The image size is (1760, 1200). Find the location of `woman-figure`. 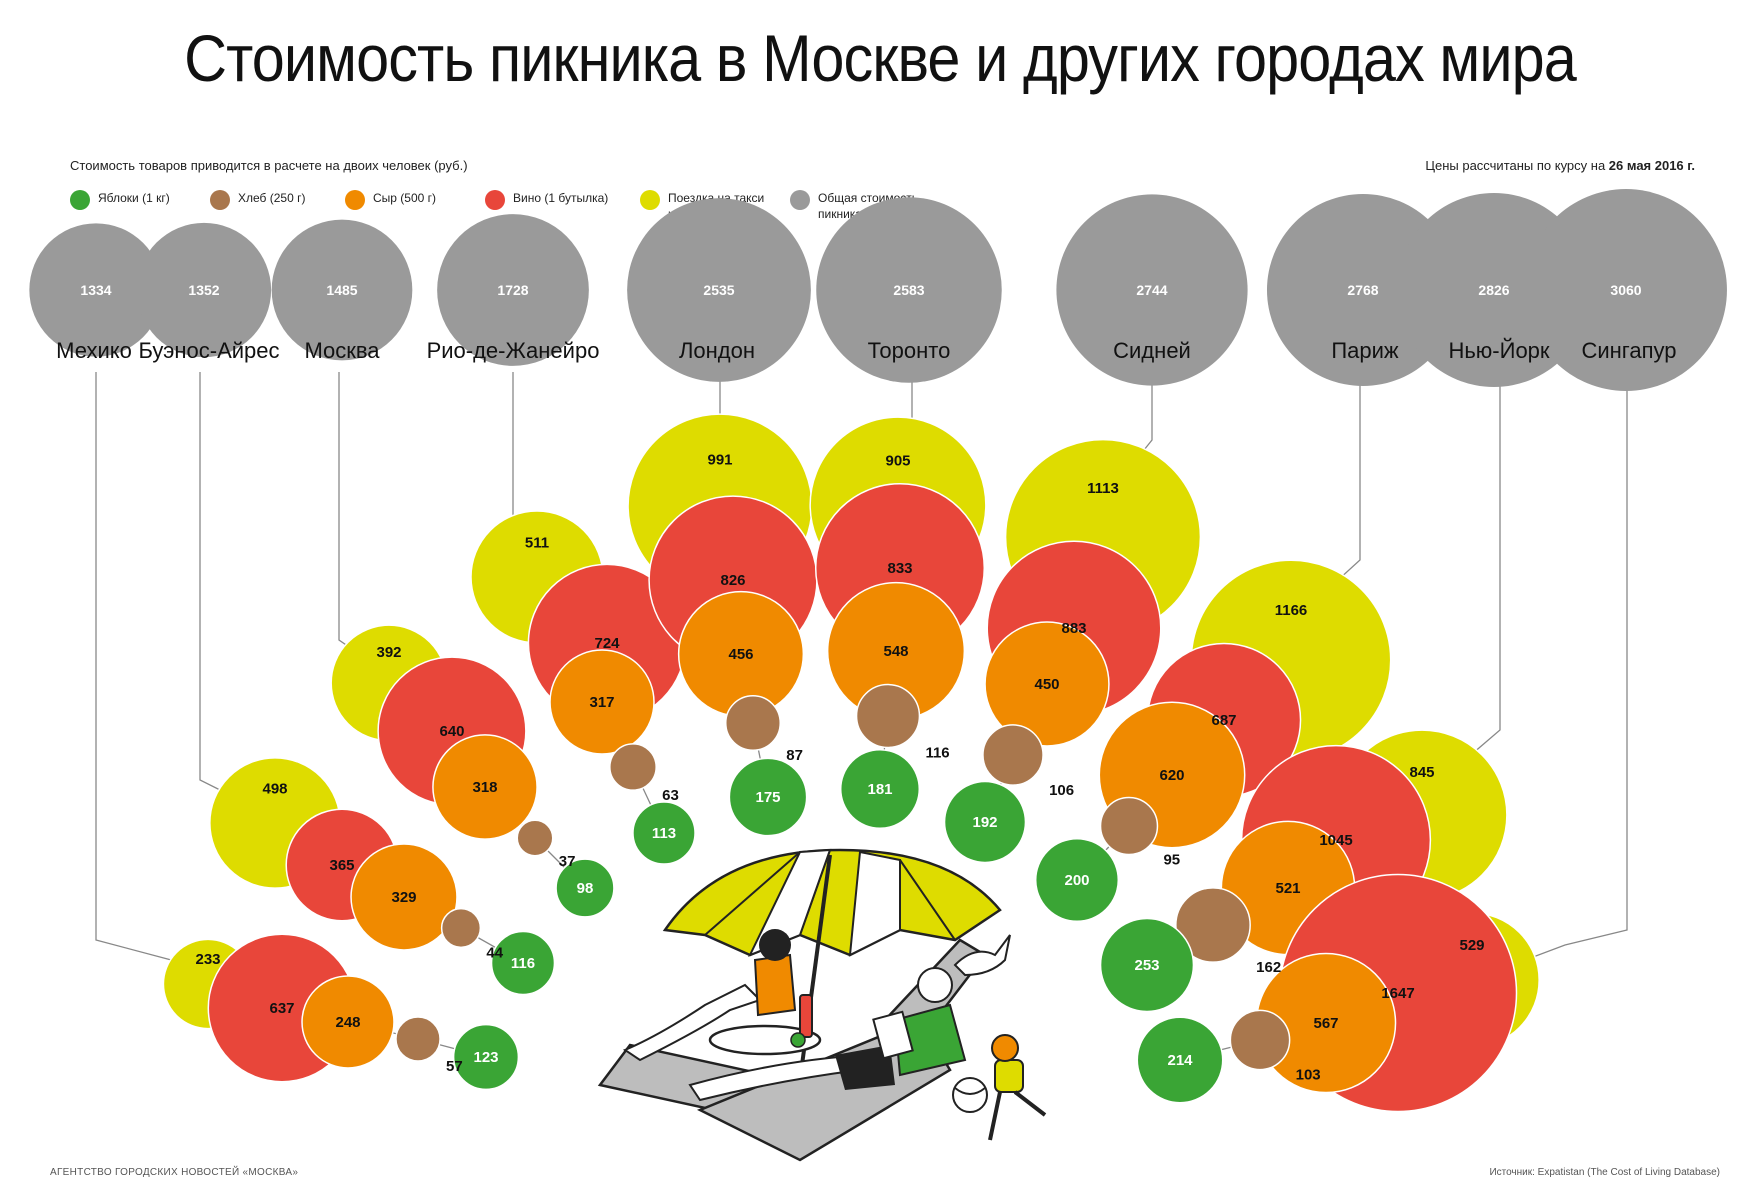

woman-figure is located at coordinates (692, 1022).